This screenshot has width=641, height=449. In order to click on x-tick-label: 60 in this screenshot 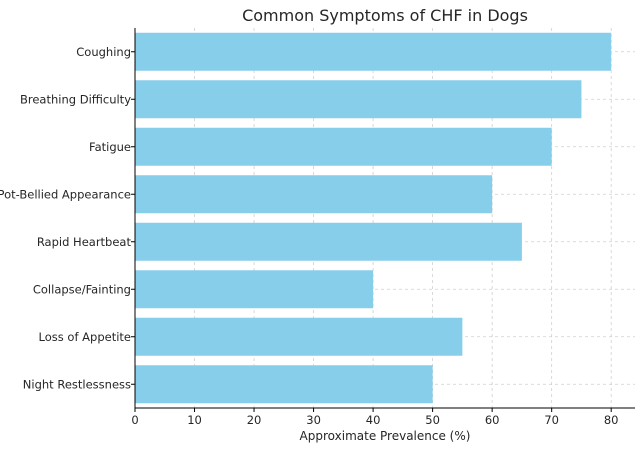, I will do `click(492, 420)`.